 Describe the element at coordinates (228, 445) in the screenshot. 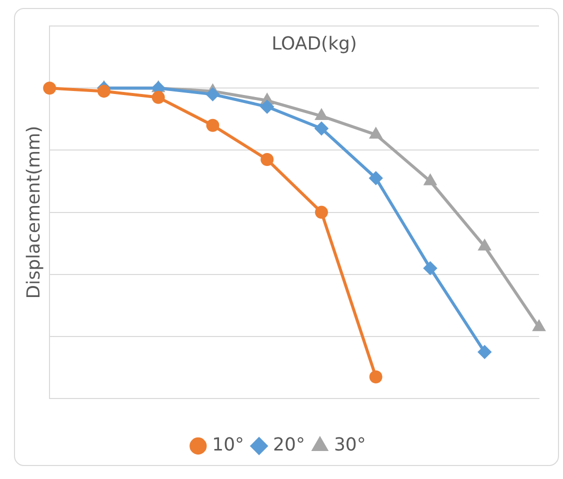

I see `legend-label: 10°` at that location.